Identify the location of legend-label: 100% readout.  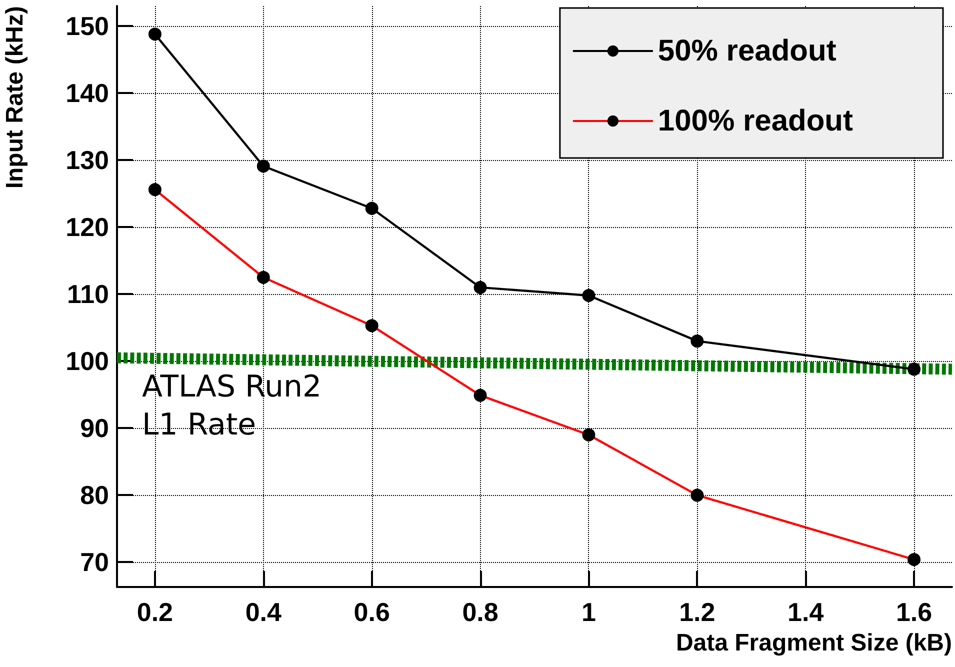
(756, 121).